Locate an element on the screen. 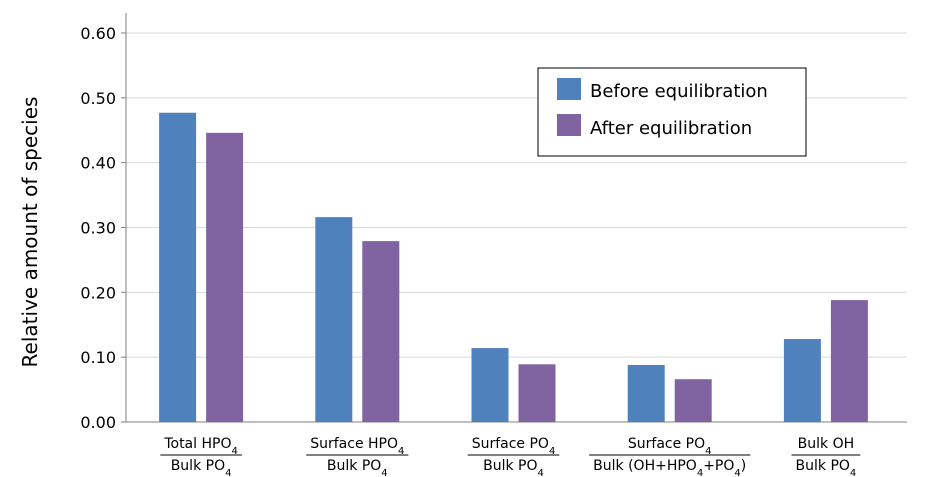 This screenshot has height=477, width=932. y-axis-ticks: 0.00 0.10 0.20 0.30 0.40 0.50 0.60 is located at coordinates (103, 228).